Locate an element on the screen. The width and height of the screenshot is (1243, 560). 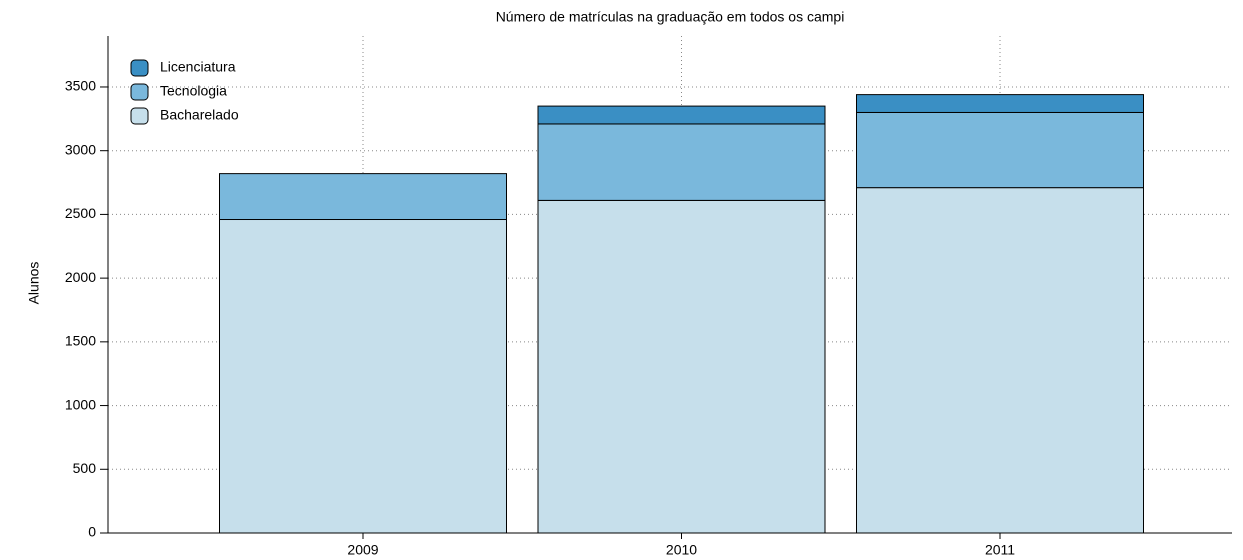
legend-label: Bacharelado is located at coordinates (199, 115).